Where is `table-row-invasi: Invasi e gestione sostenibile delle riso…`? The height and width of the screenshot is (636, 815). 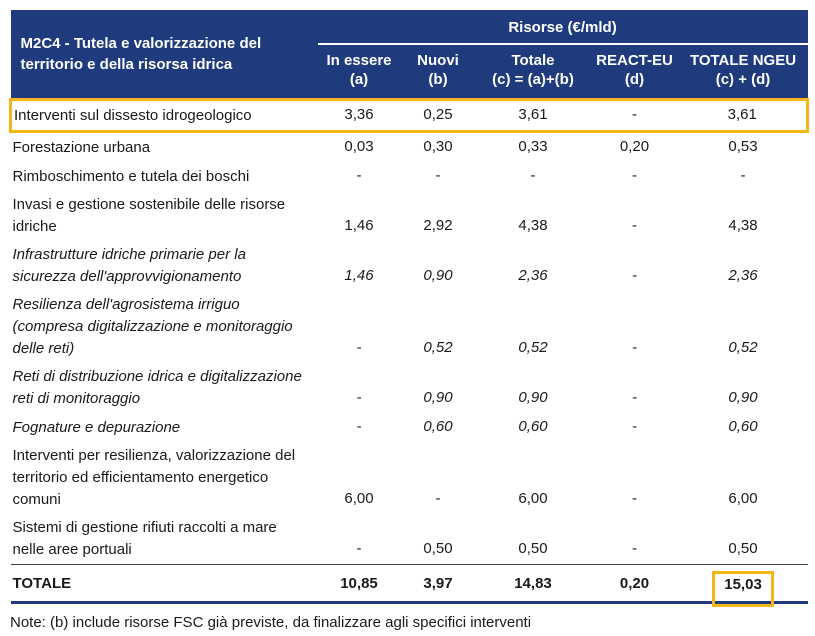
table-row-invasi: Invasi e gestione sostenibile delle riso… is located at coordinates (409, 216).